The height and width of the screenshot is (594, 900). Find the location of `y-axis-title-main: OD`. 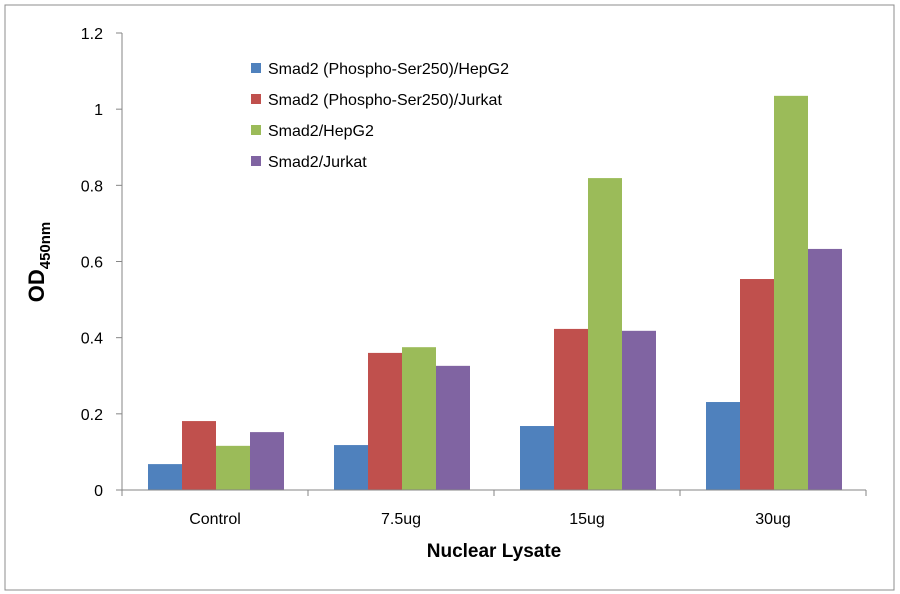

y-axis-title-main: OD is located at coordinates (36, 285).